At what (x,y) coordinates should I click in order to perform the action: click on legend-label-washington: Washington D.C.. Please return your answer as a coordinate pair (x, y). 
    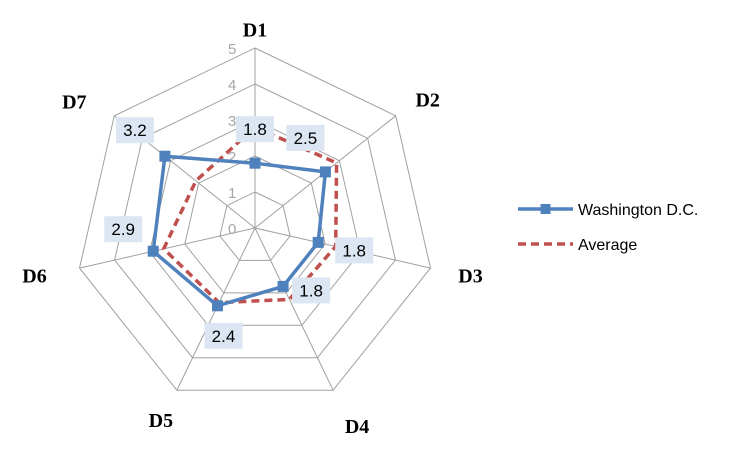
    Looking at the image, I should click on (638, 210).